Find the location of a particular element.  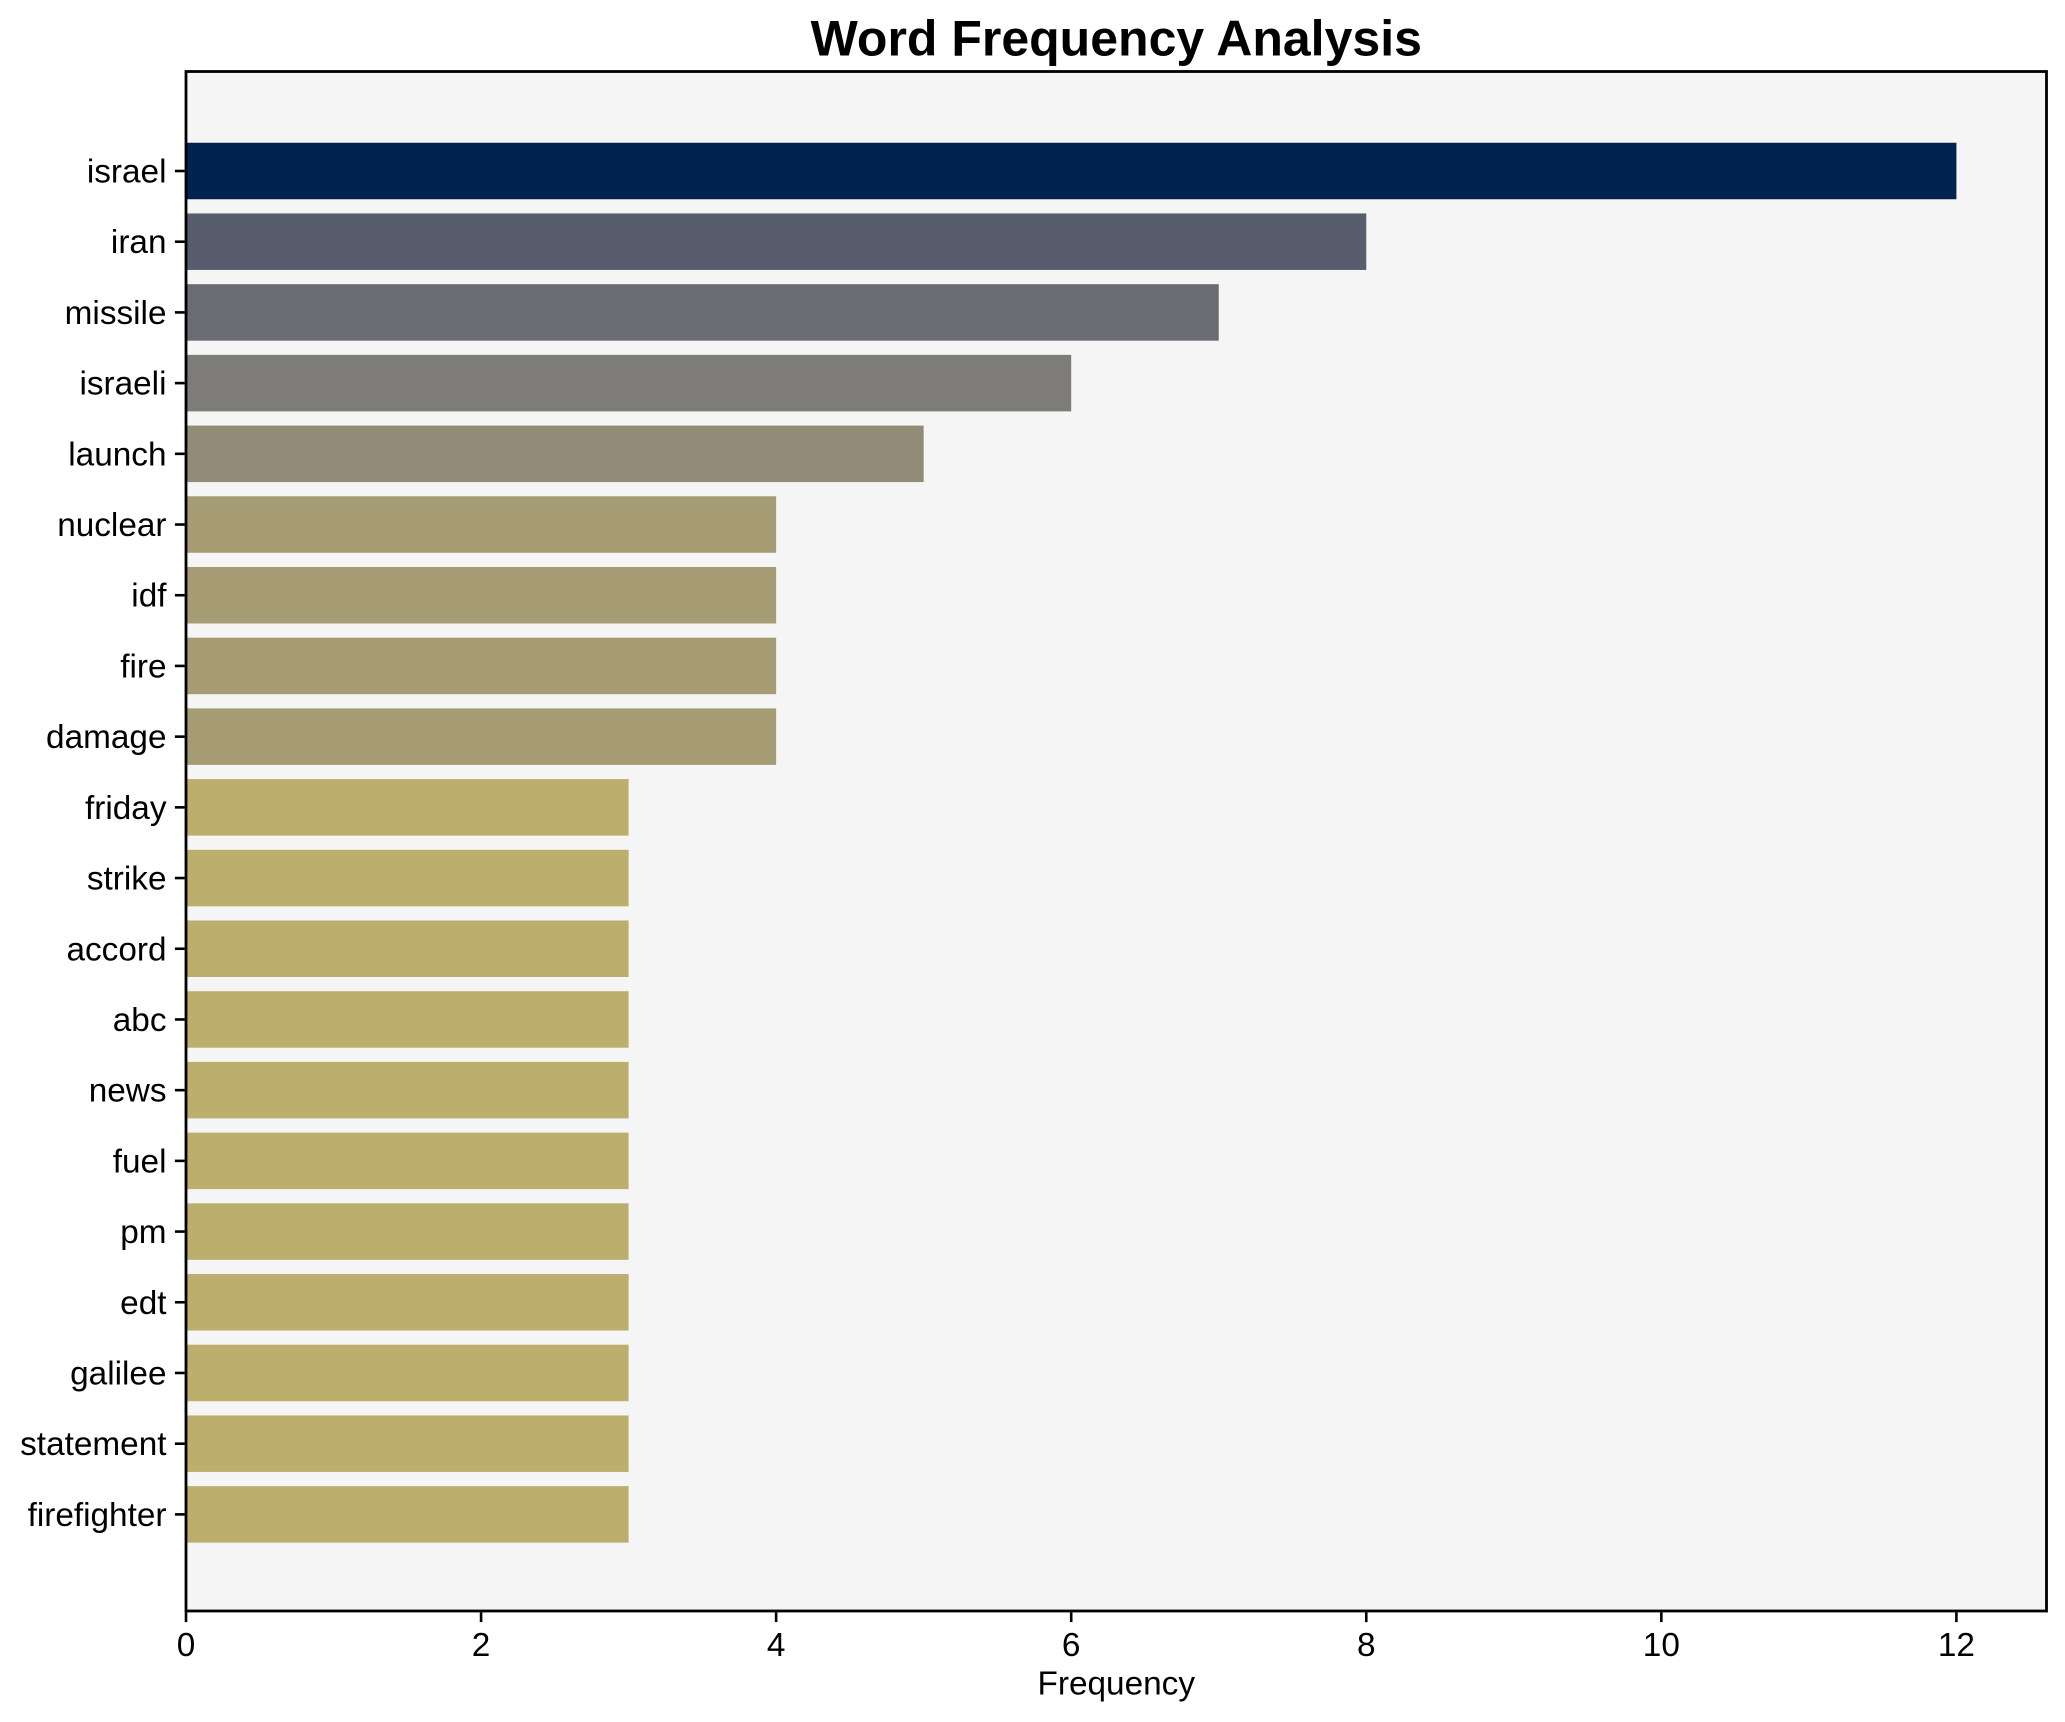

svg-text: missile is located at coordinates (116, 313).